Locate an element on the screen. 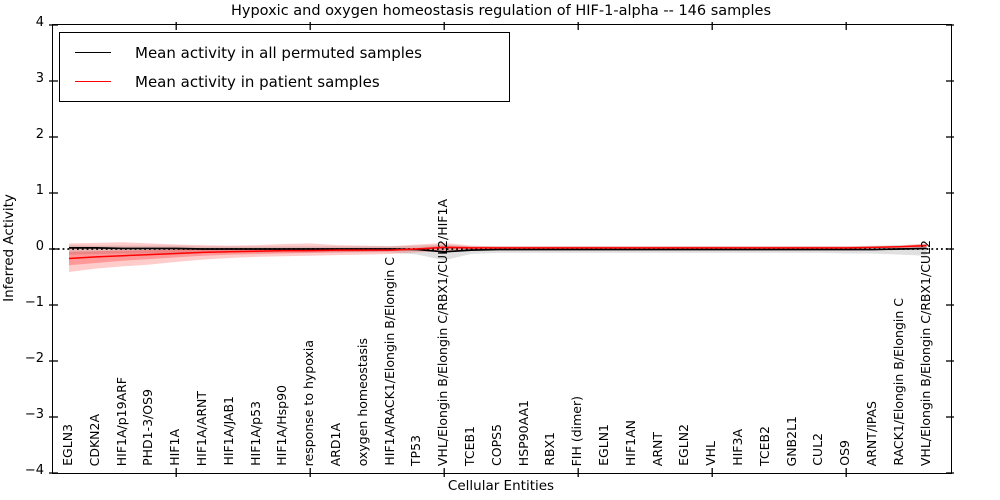  x-tick-label: HIF1A/ARNT is located at coordinates (201, 428).